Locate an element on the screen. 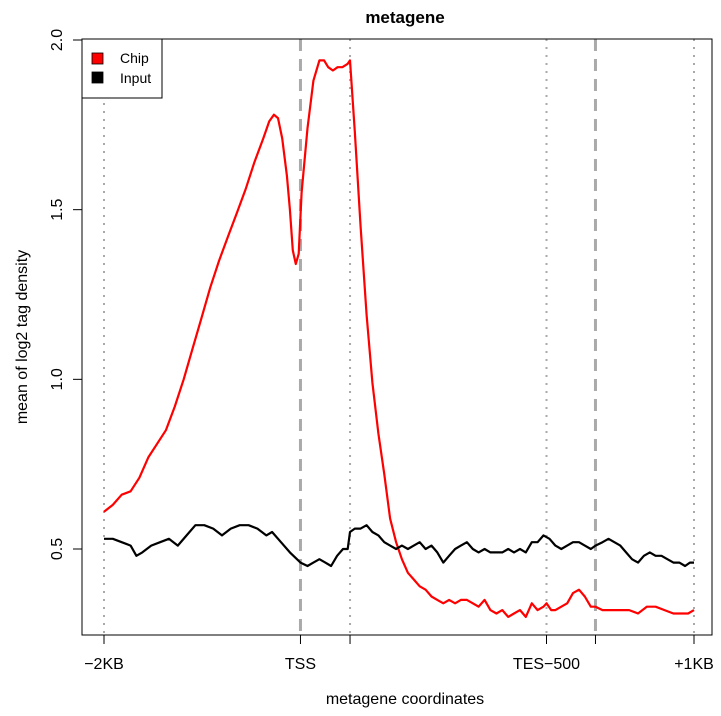 The height and width of the screenshot is (716, 721). legend-box is located at coordinates (122, 68).